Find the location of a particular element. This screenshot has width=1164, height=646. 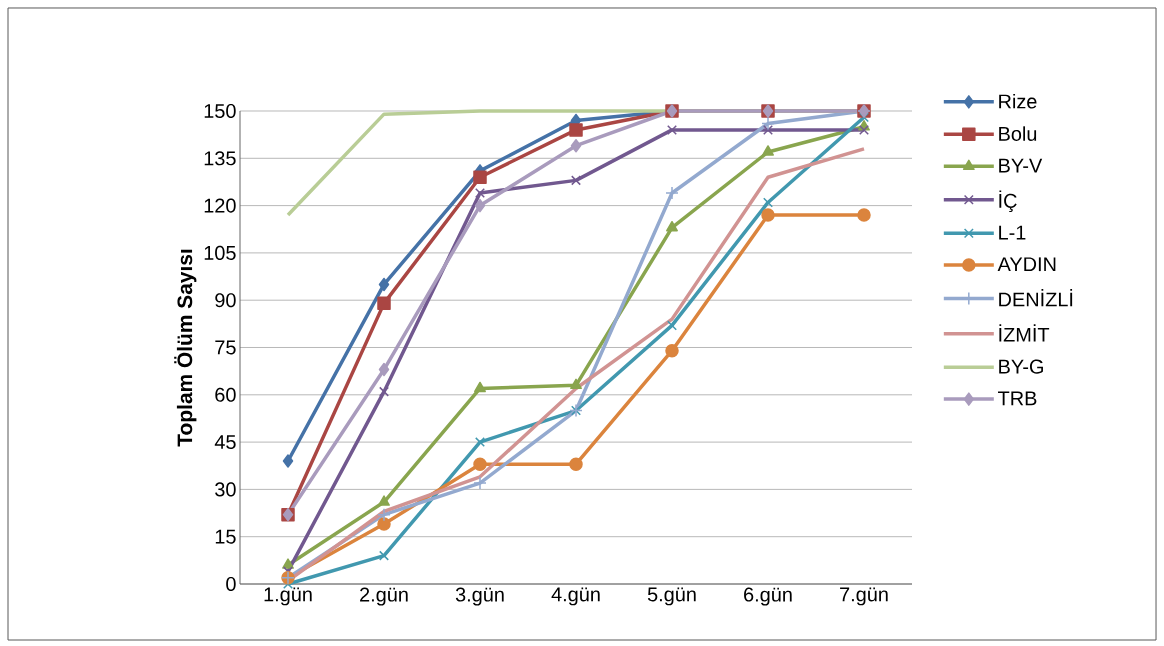

legend-label: DENİZLİ is located at coordinates (1036, 298).